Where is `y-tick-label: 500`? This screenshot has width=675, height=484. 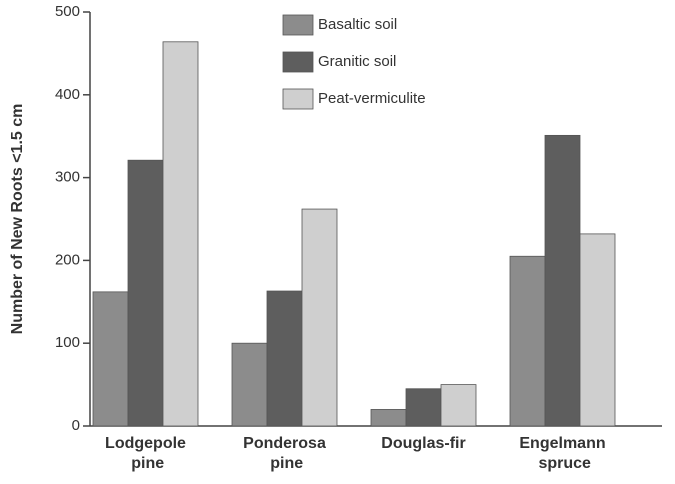
y-tick-label: 500 is located at coordinates (67, 11).